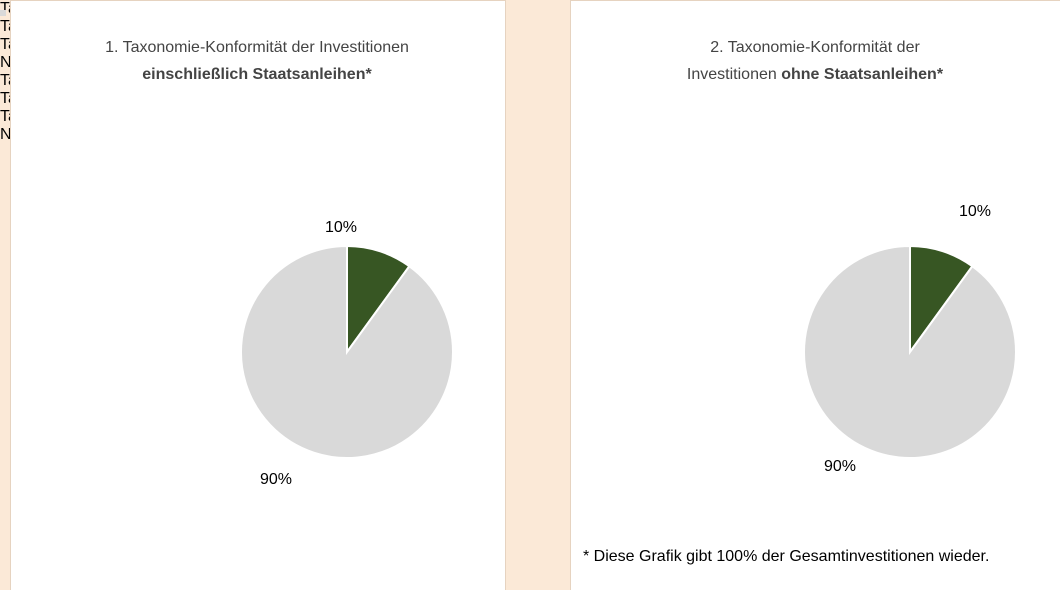  I want to click on title-line: Investitionen ohne Staatsanleihen*, so click(815, 74).